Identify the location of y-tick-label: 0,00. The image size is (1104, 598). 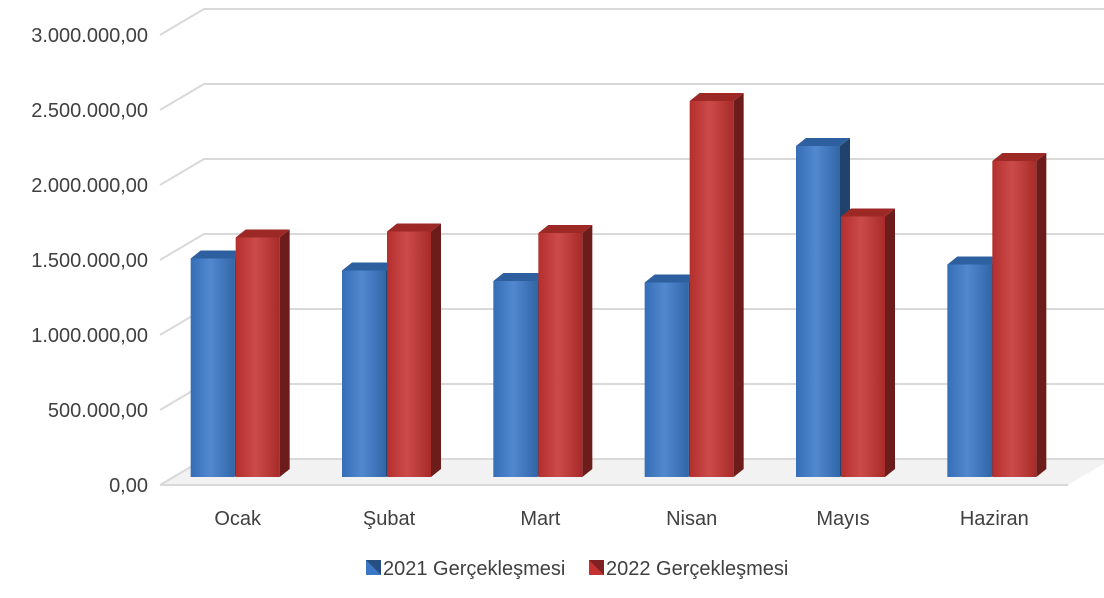
(128, 486).